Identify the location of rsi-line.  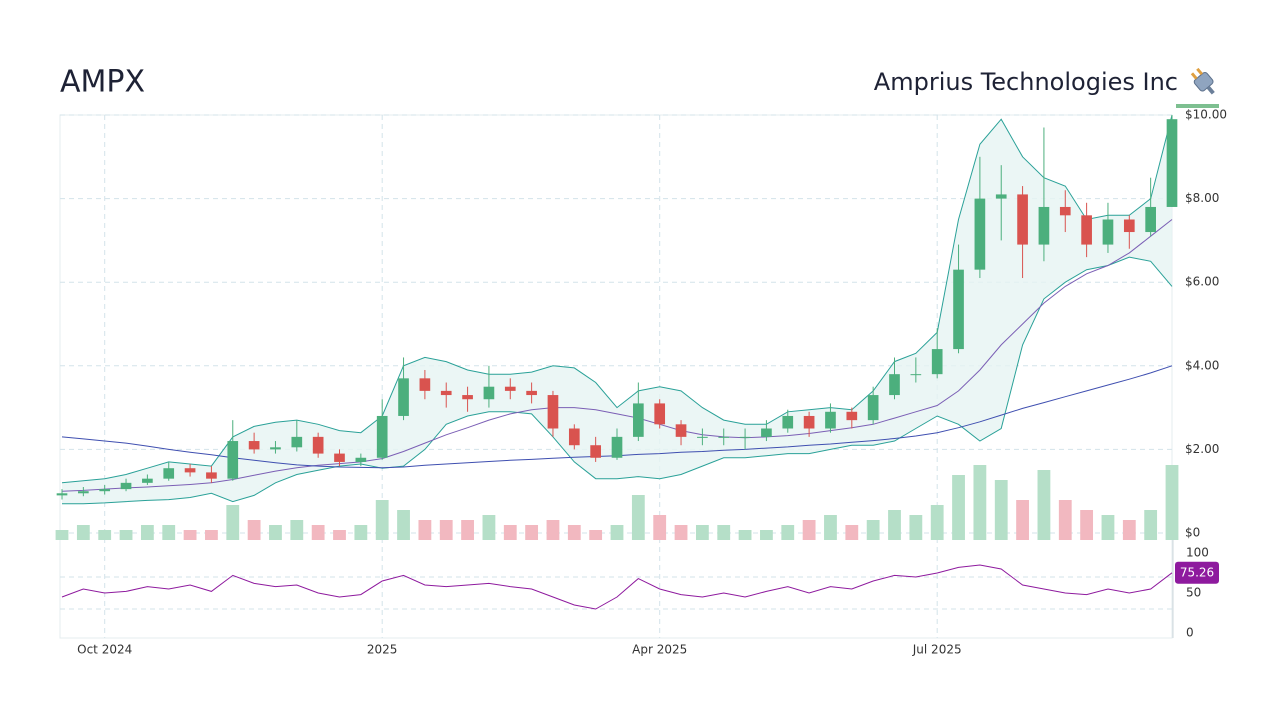
(617, 587).